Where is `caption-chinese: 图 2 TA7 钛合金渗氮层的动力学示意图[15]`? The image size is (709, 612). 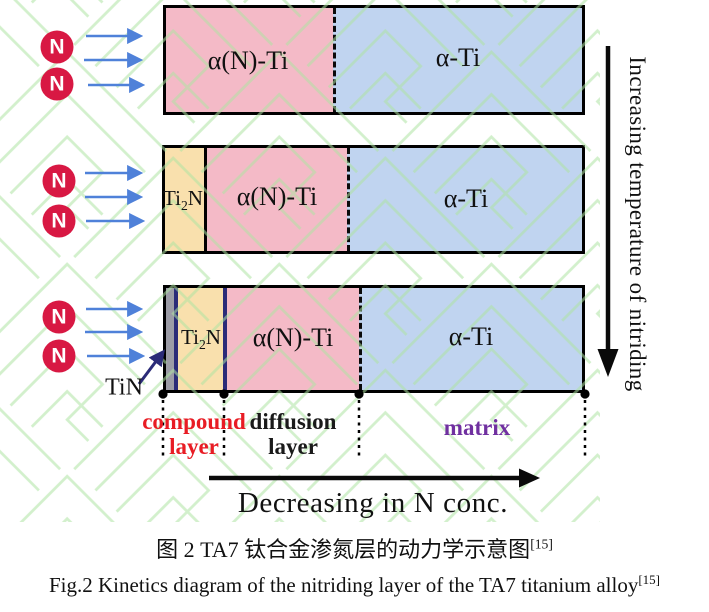
caption-chinese: 图 2 TA7 钛合金渗氮层的动力学示意图[15] is located at coordinates (354, 548).